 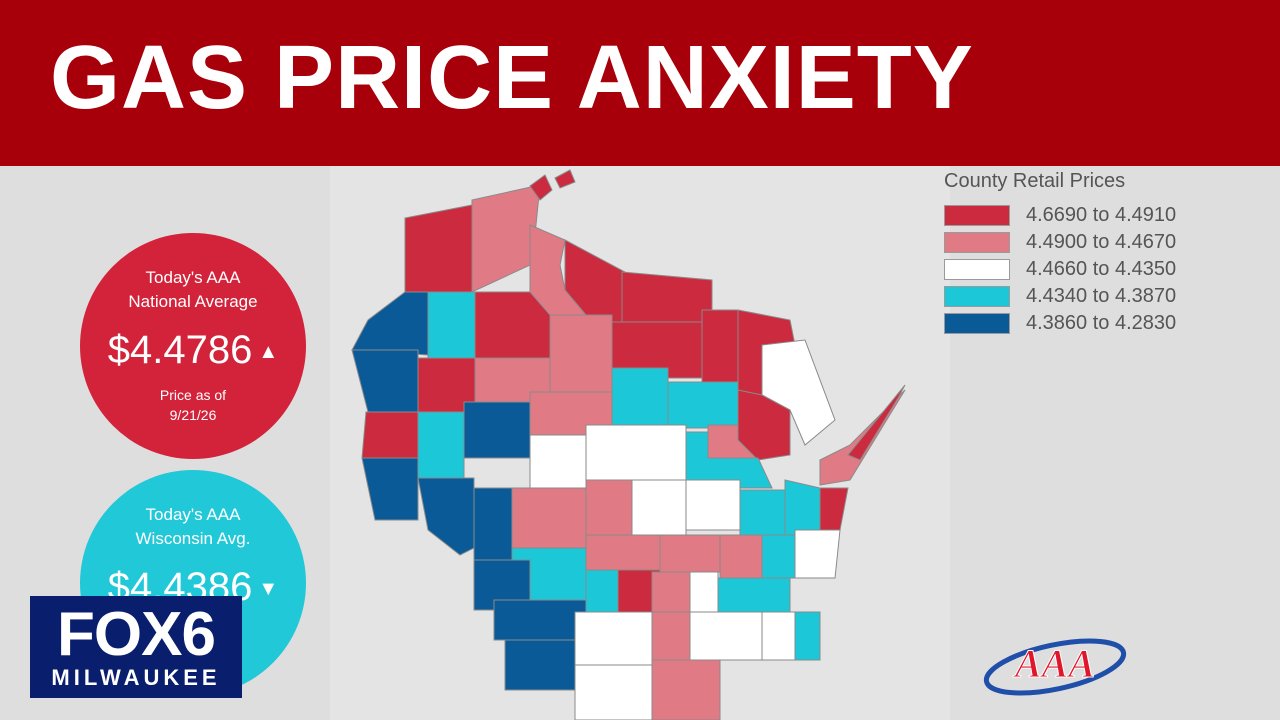 I want to click on legend-range: 4.6690 to 4.4910, so click(x=1101, y=215).